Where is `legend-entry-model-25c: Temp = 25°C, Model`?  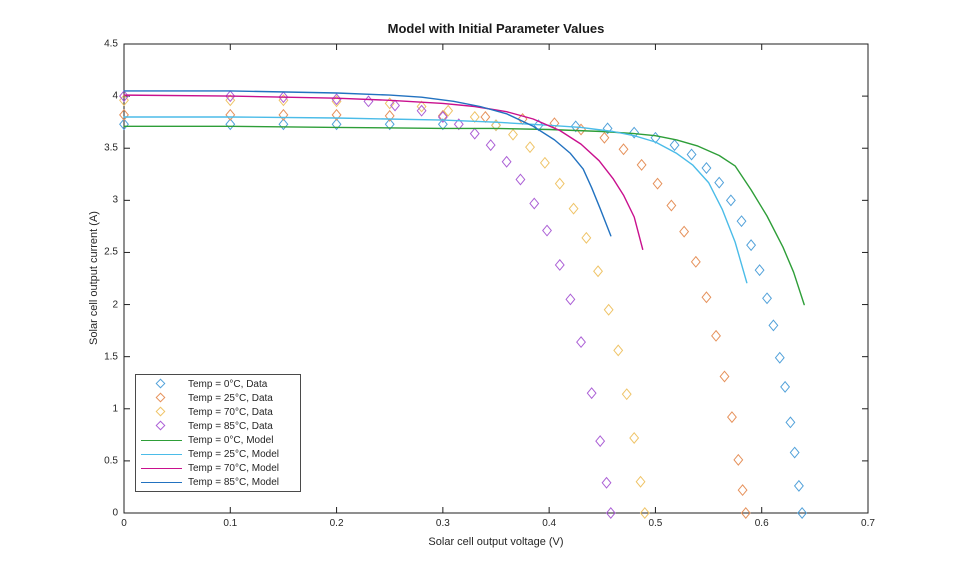
legend-entry-model-25c: Temp = 25°C, Model is located at coordinates (218, 454).